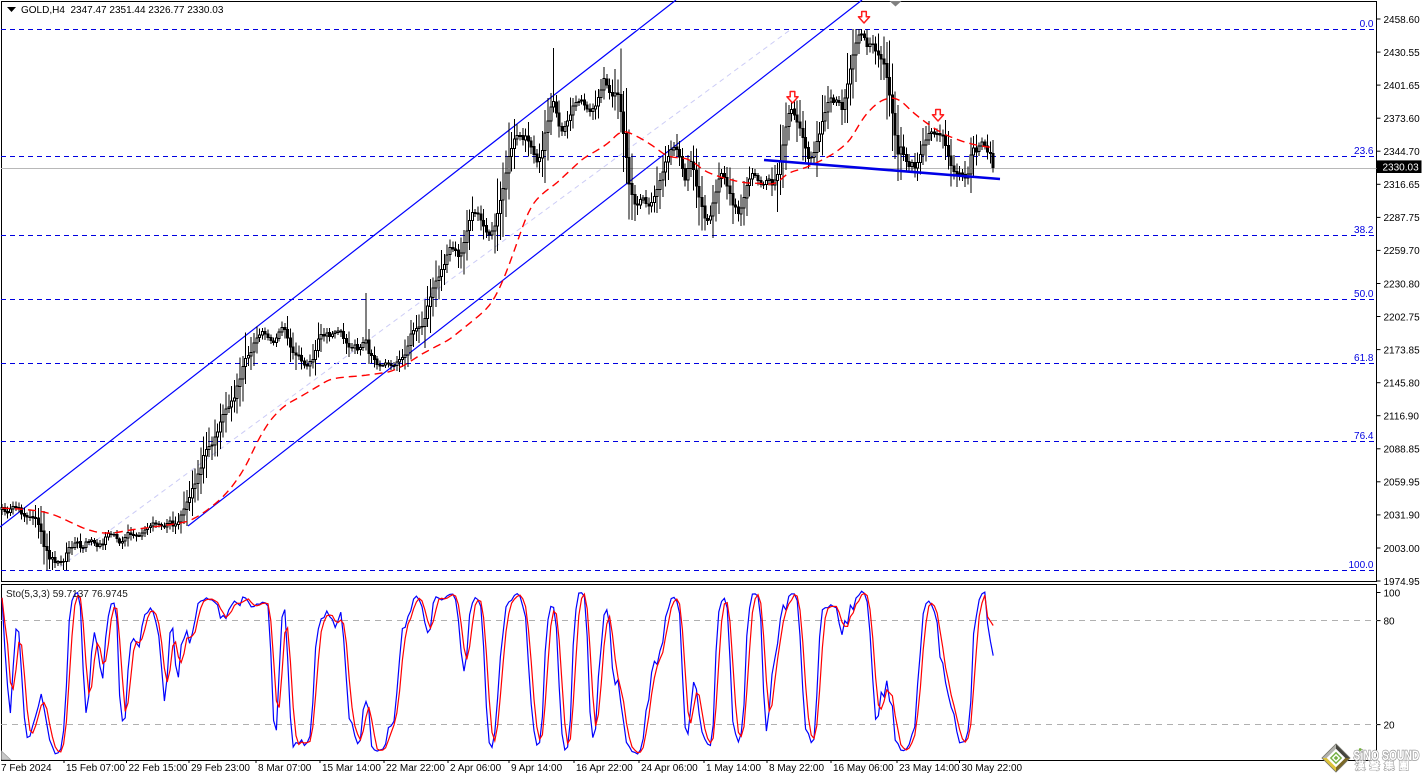 The width and height of the screenshot is (1422, 780). What do you see at coordinates (929, 768) in the screenshot?
I see `svg-text: 23 May 14:00` at bounding box center [929, 768].